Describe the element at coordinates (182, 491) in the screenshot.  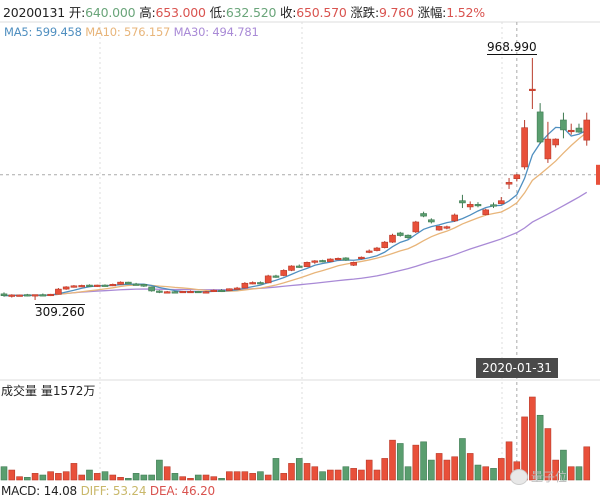
I see `dea-value: DEA: 46.20` at that location.